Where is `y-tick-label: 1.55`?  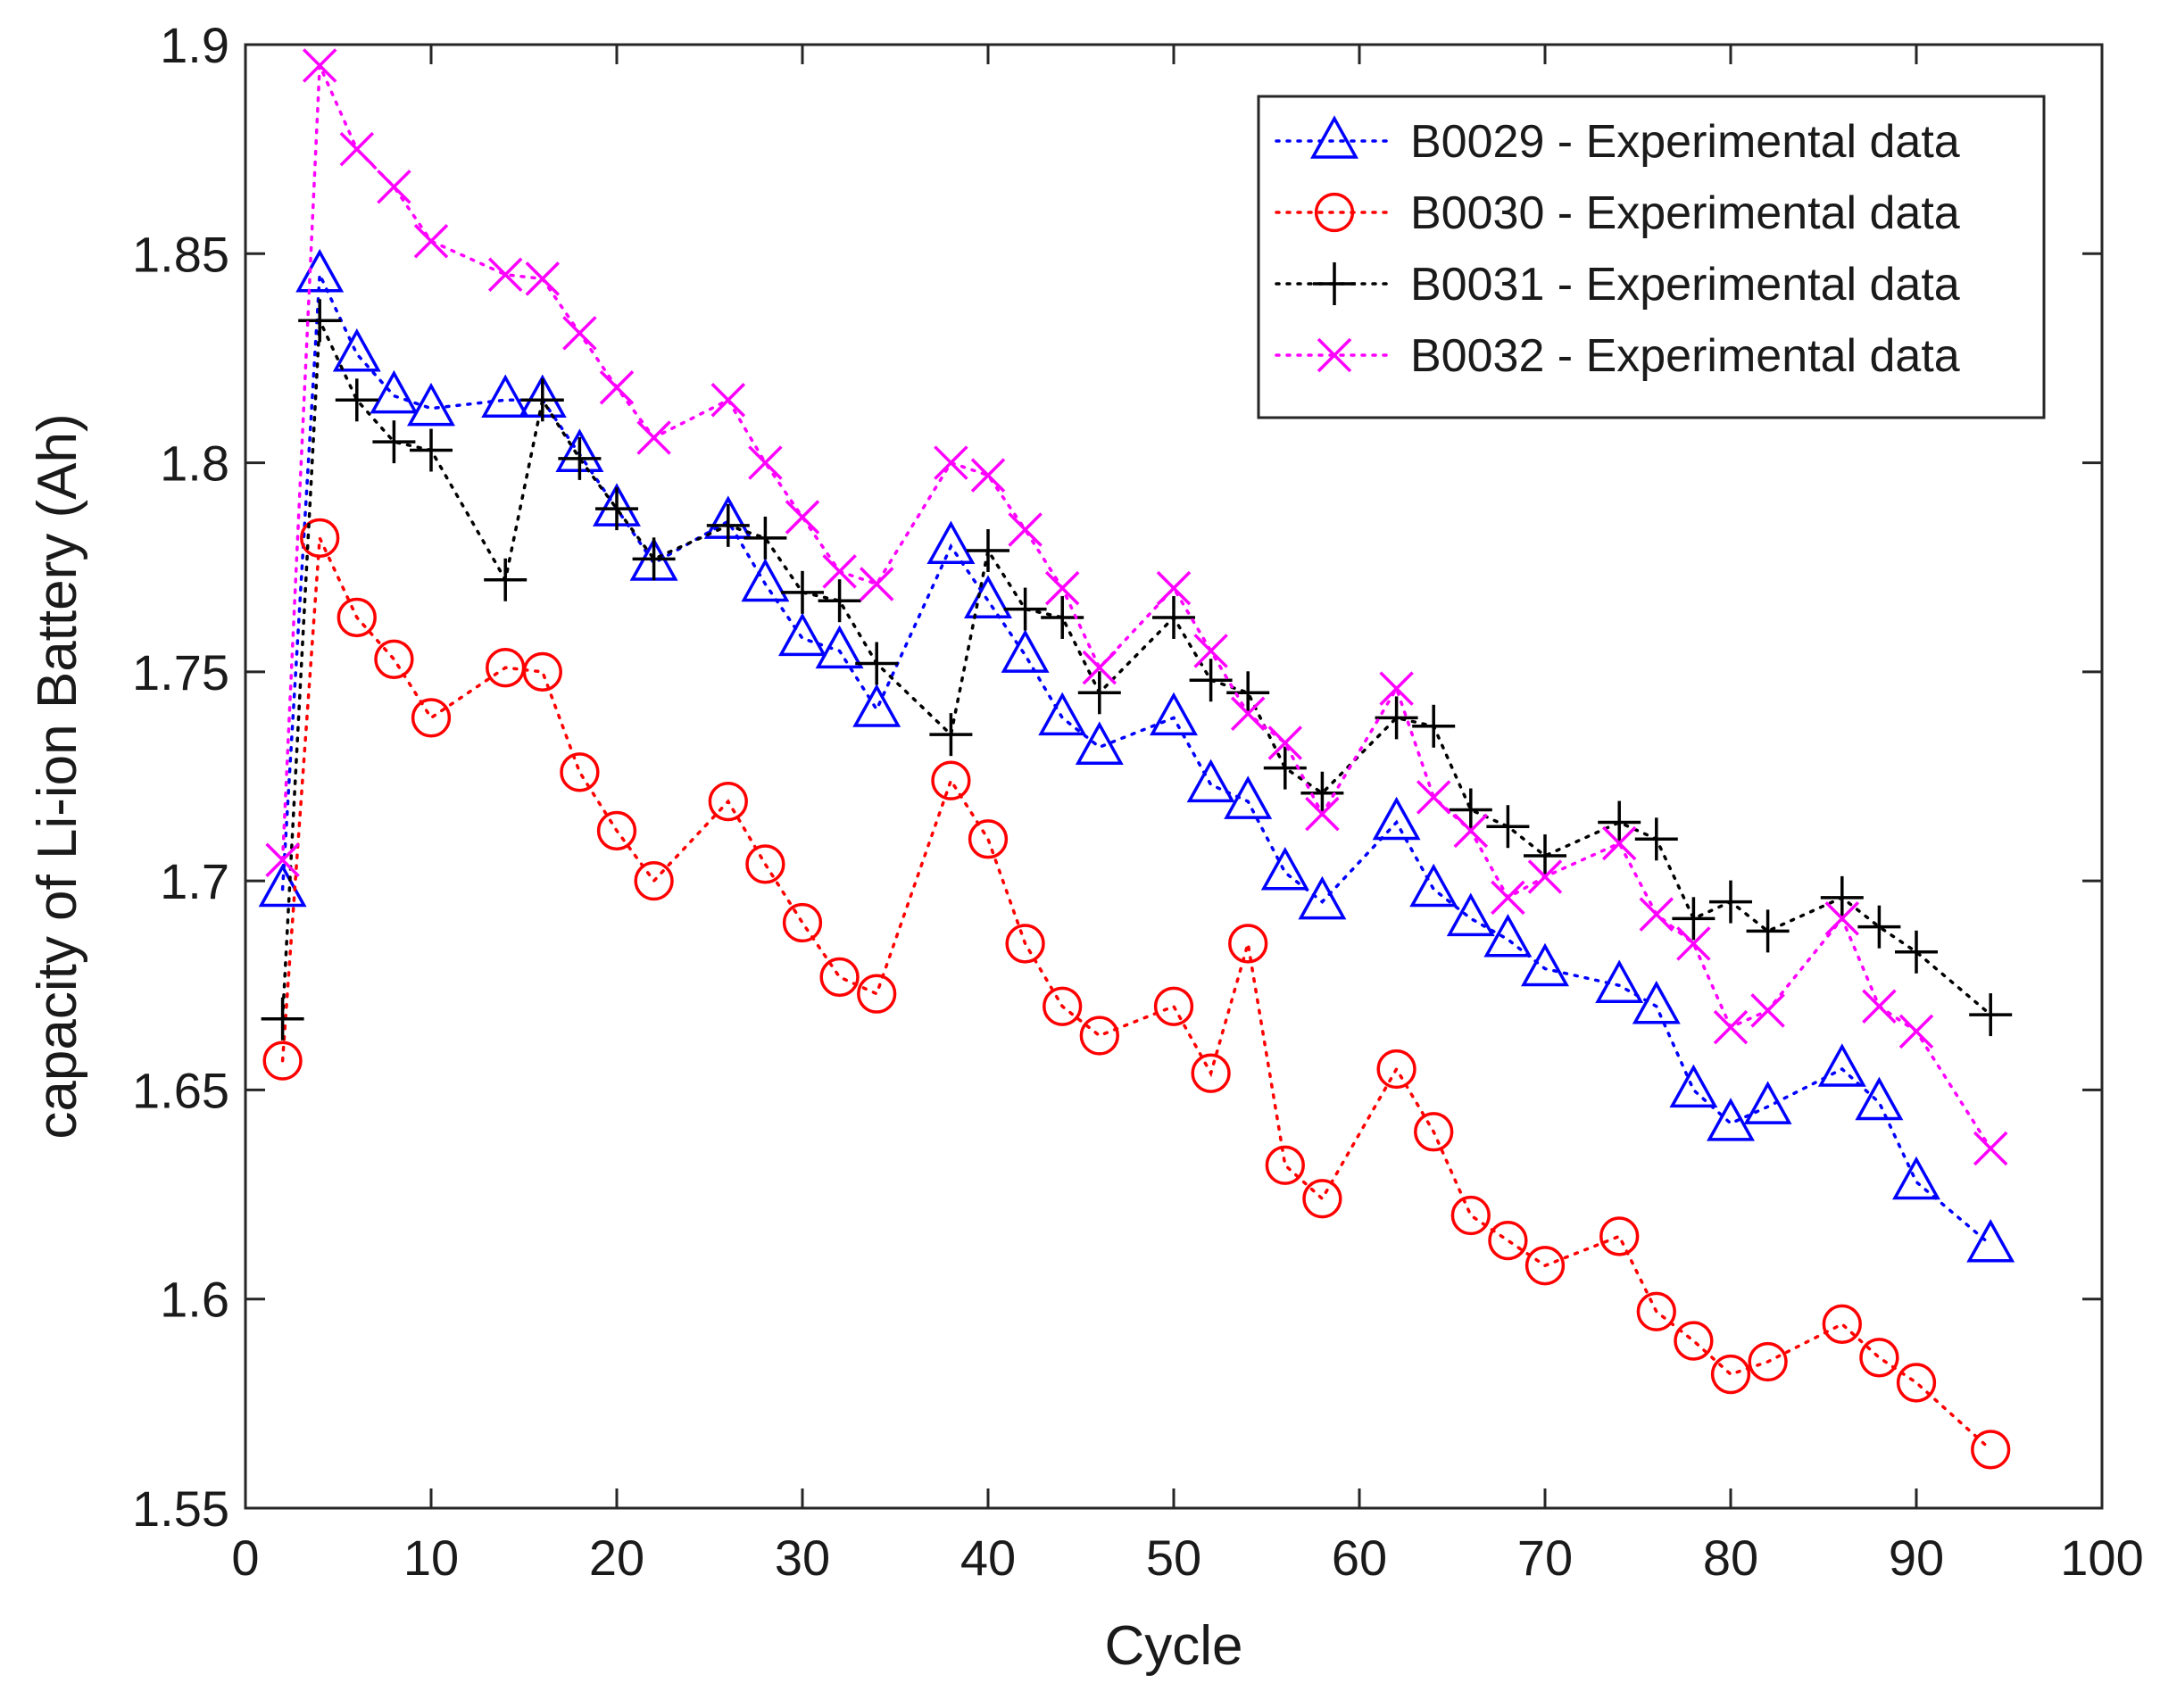
y-tick-label: 1.55 is located at coordinates (181, 1508).